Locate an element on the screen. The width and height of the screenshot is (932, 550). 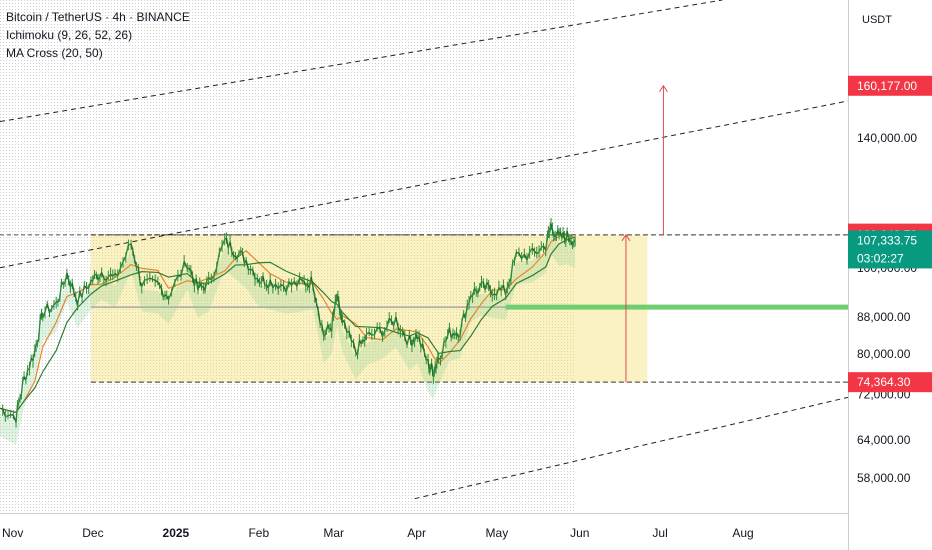
price-label-0: 160,177.00 is located at coordinates (887, 86).